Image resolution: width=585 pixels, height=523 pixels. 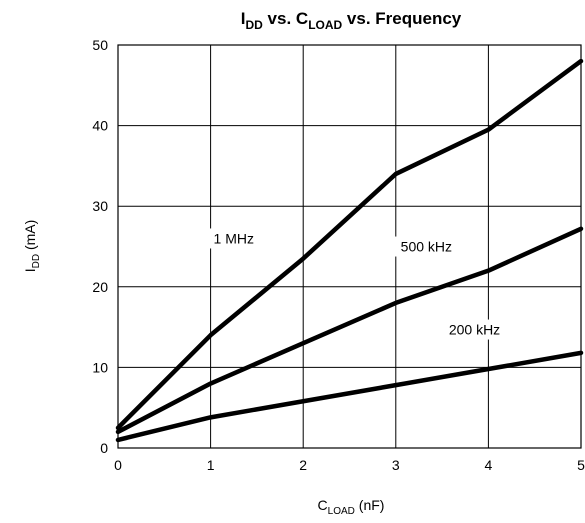 What do you see at coordinates (100, 126) in the screenshot?
I see `y-tick-label: 40` at bounding box center [100, 126].